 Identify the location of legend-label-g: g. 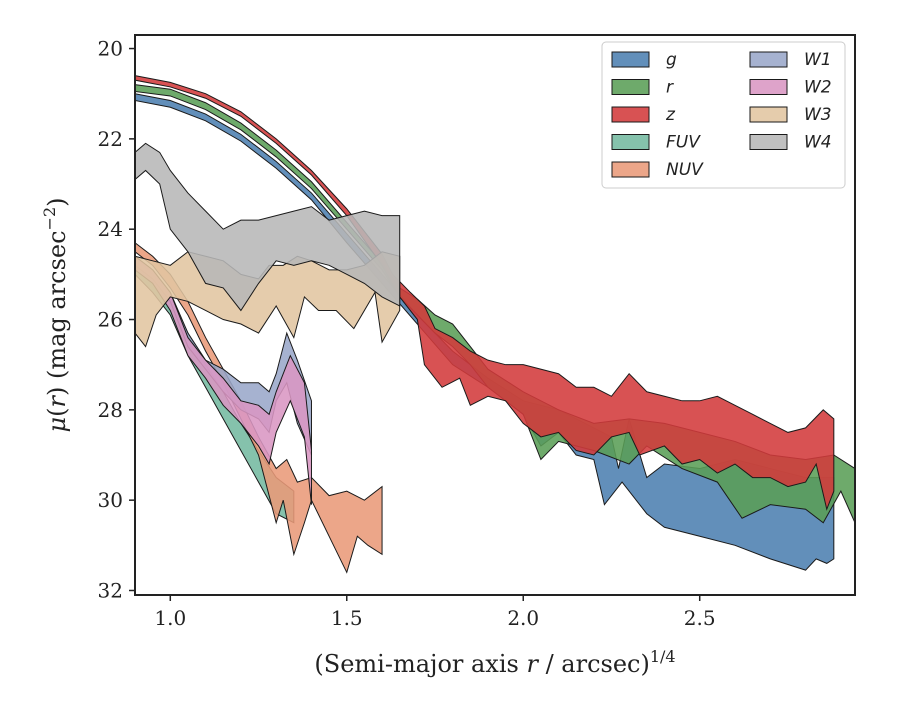
(671, 60).